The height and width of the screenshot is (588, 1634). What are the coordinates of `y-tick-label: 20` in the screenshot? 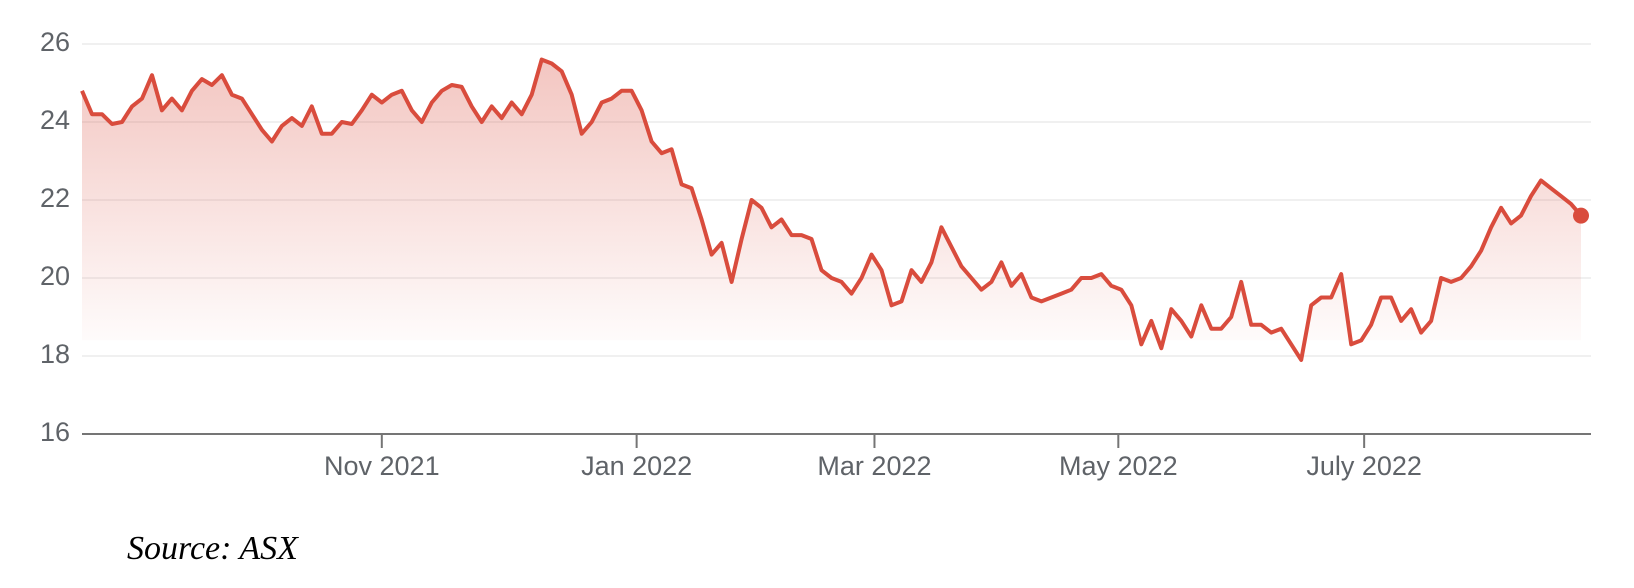 It's located at (55, 276).